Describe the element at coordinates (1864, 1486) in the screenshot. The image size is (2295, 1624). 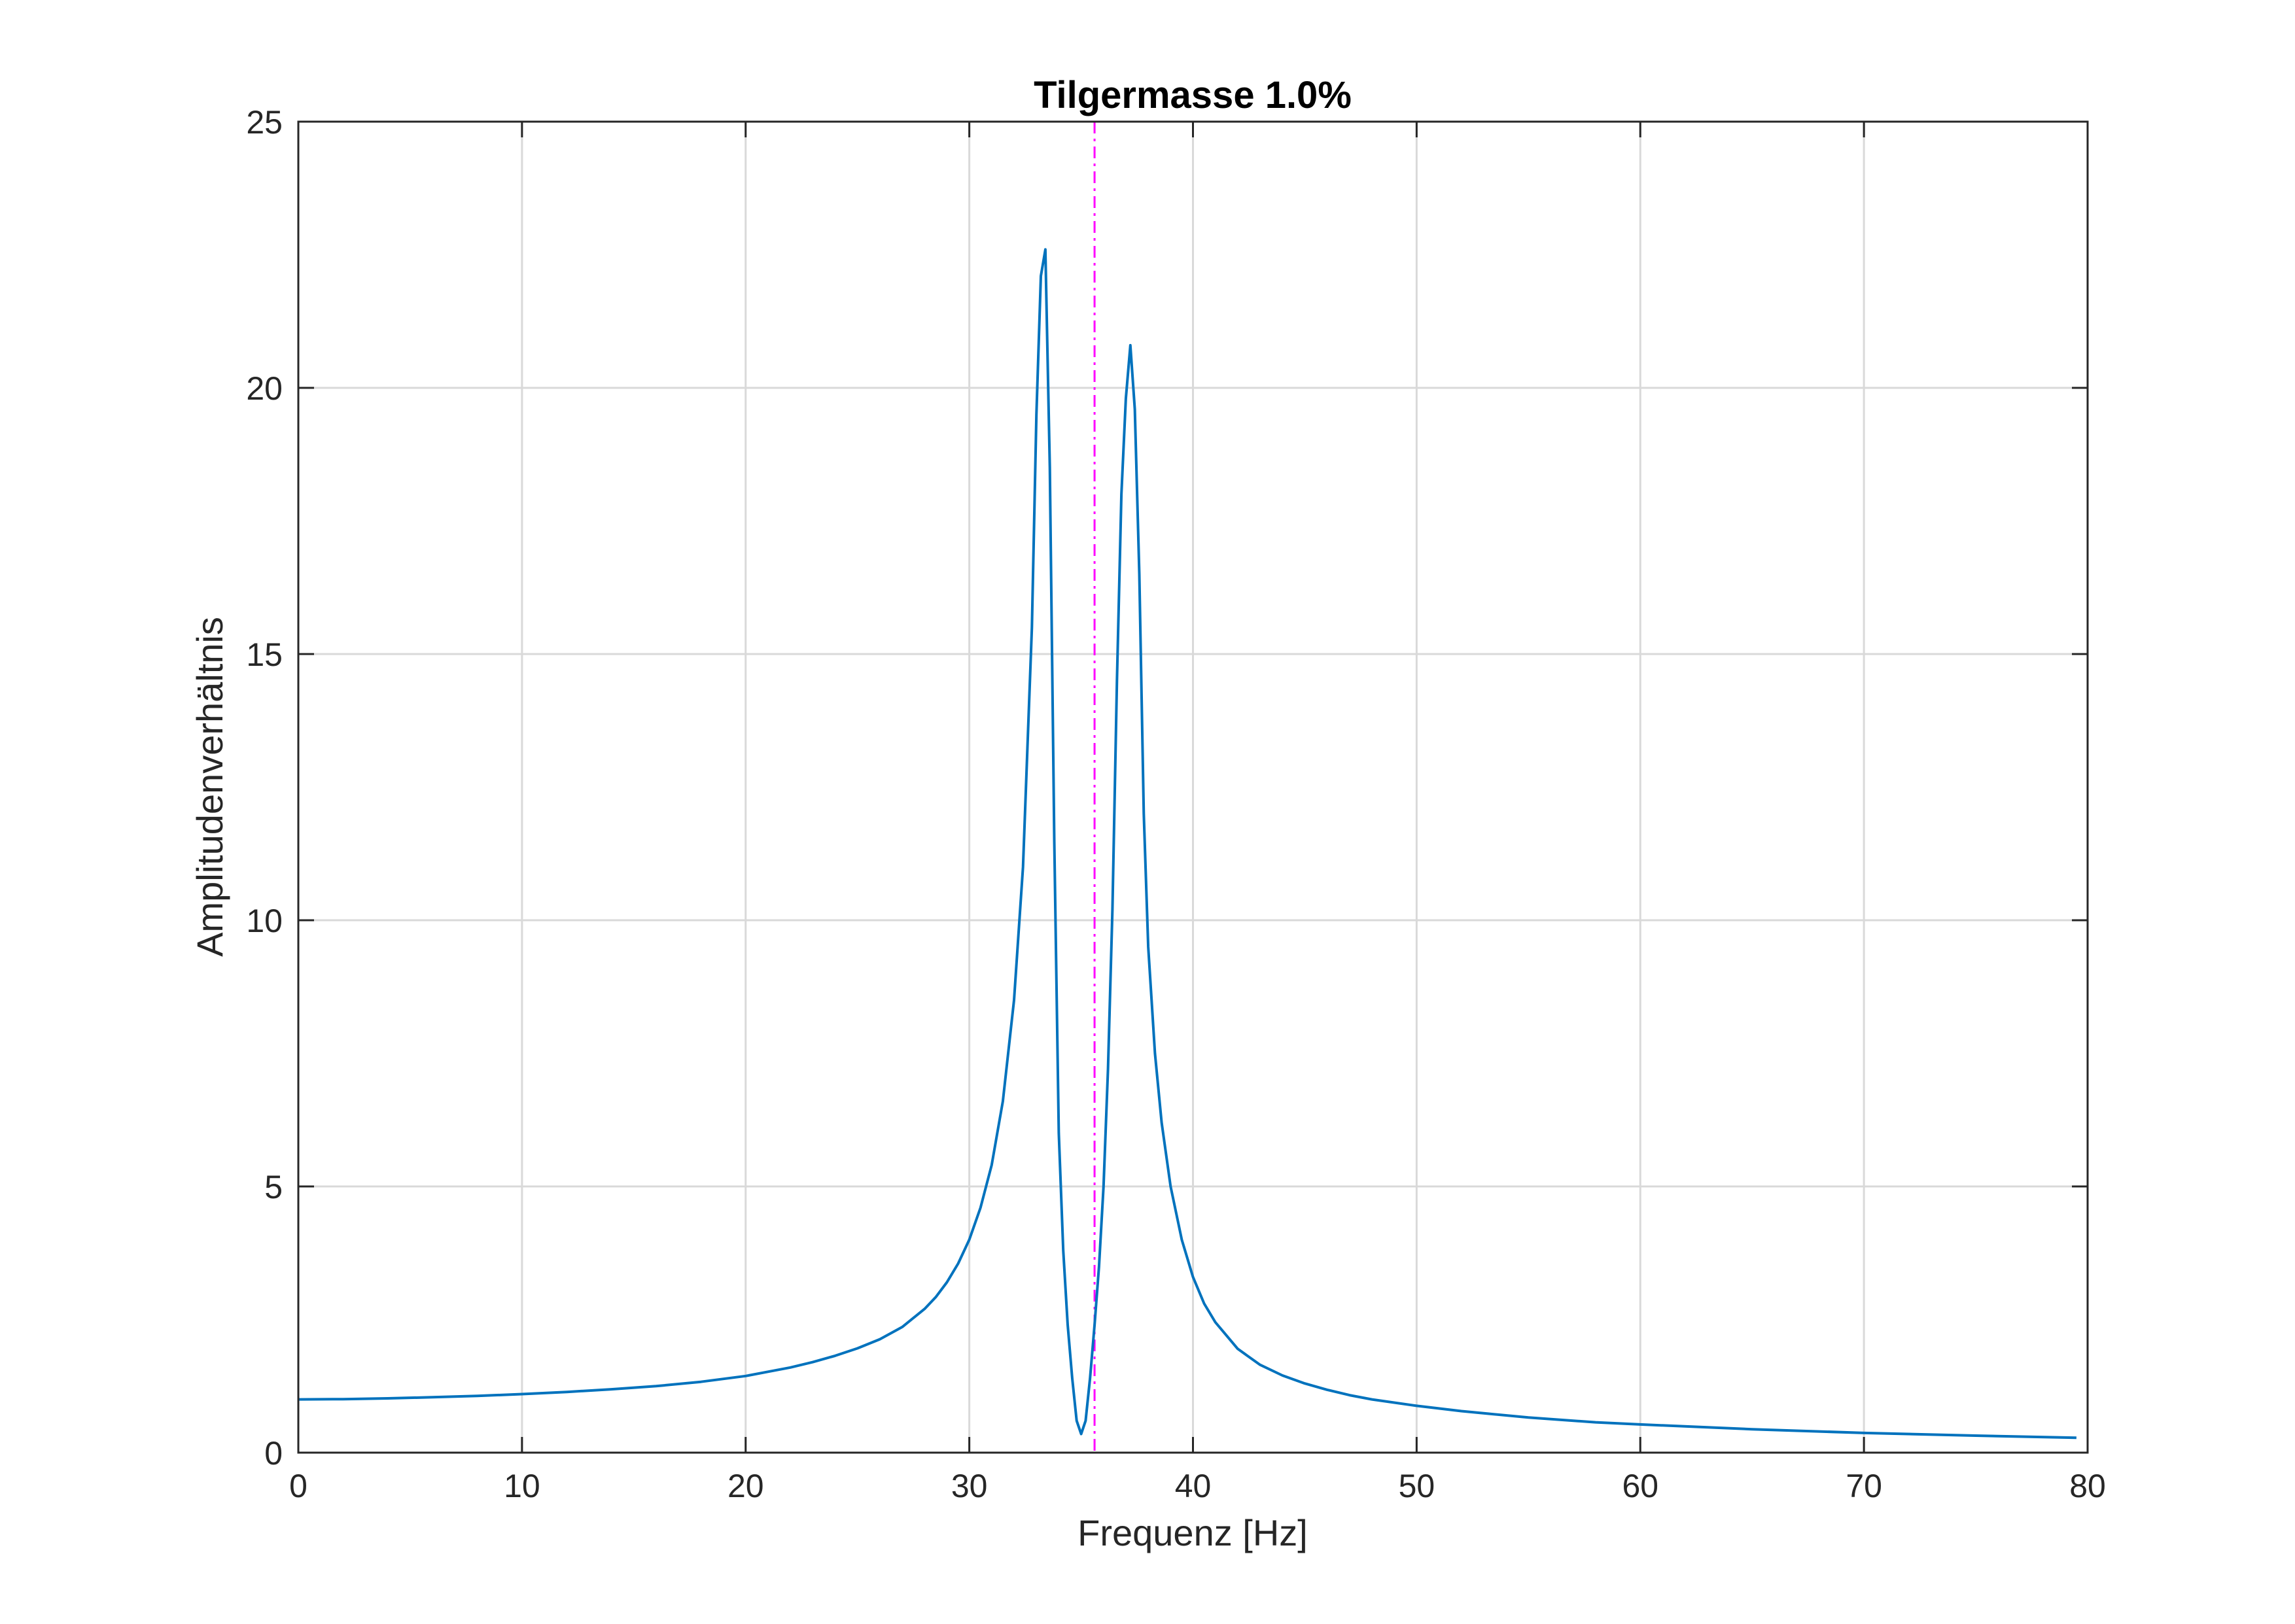
I see `x-tick-label: 70` at that location.